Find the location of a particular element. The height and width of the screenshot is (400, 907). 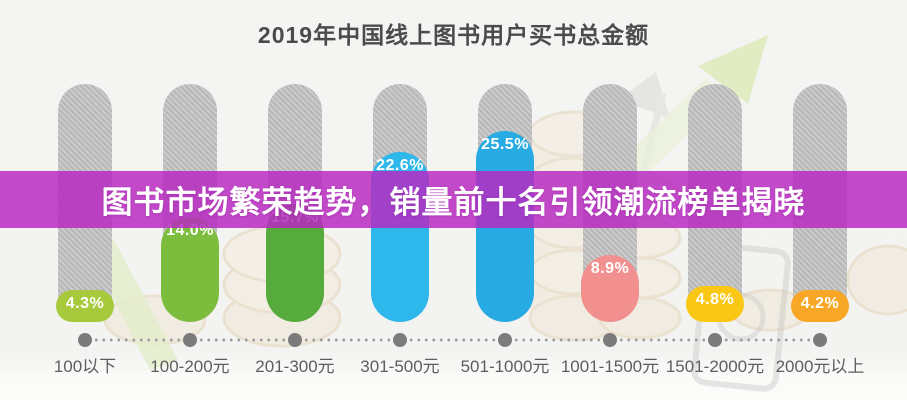

x-axis-label: 100以下 is located at coordinates (85, 366).